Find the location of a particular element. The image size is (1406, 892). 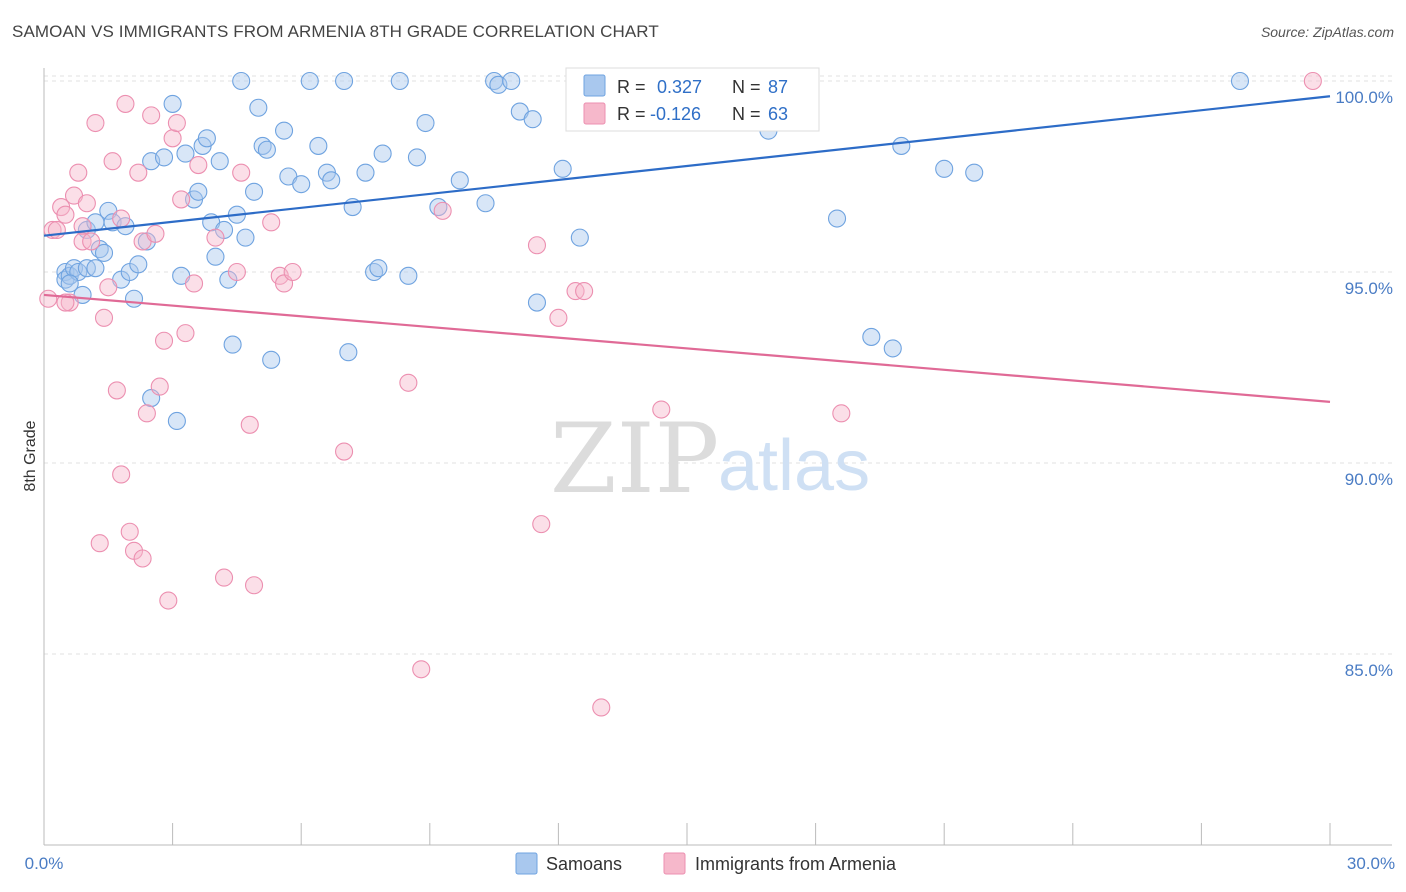

legend-n-label-armenia: N = is located at coordinates (746, 114).